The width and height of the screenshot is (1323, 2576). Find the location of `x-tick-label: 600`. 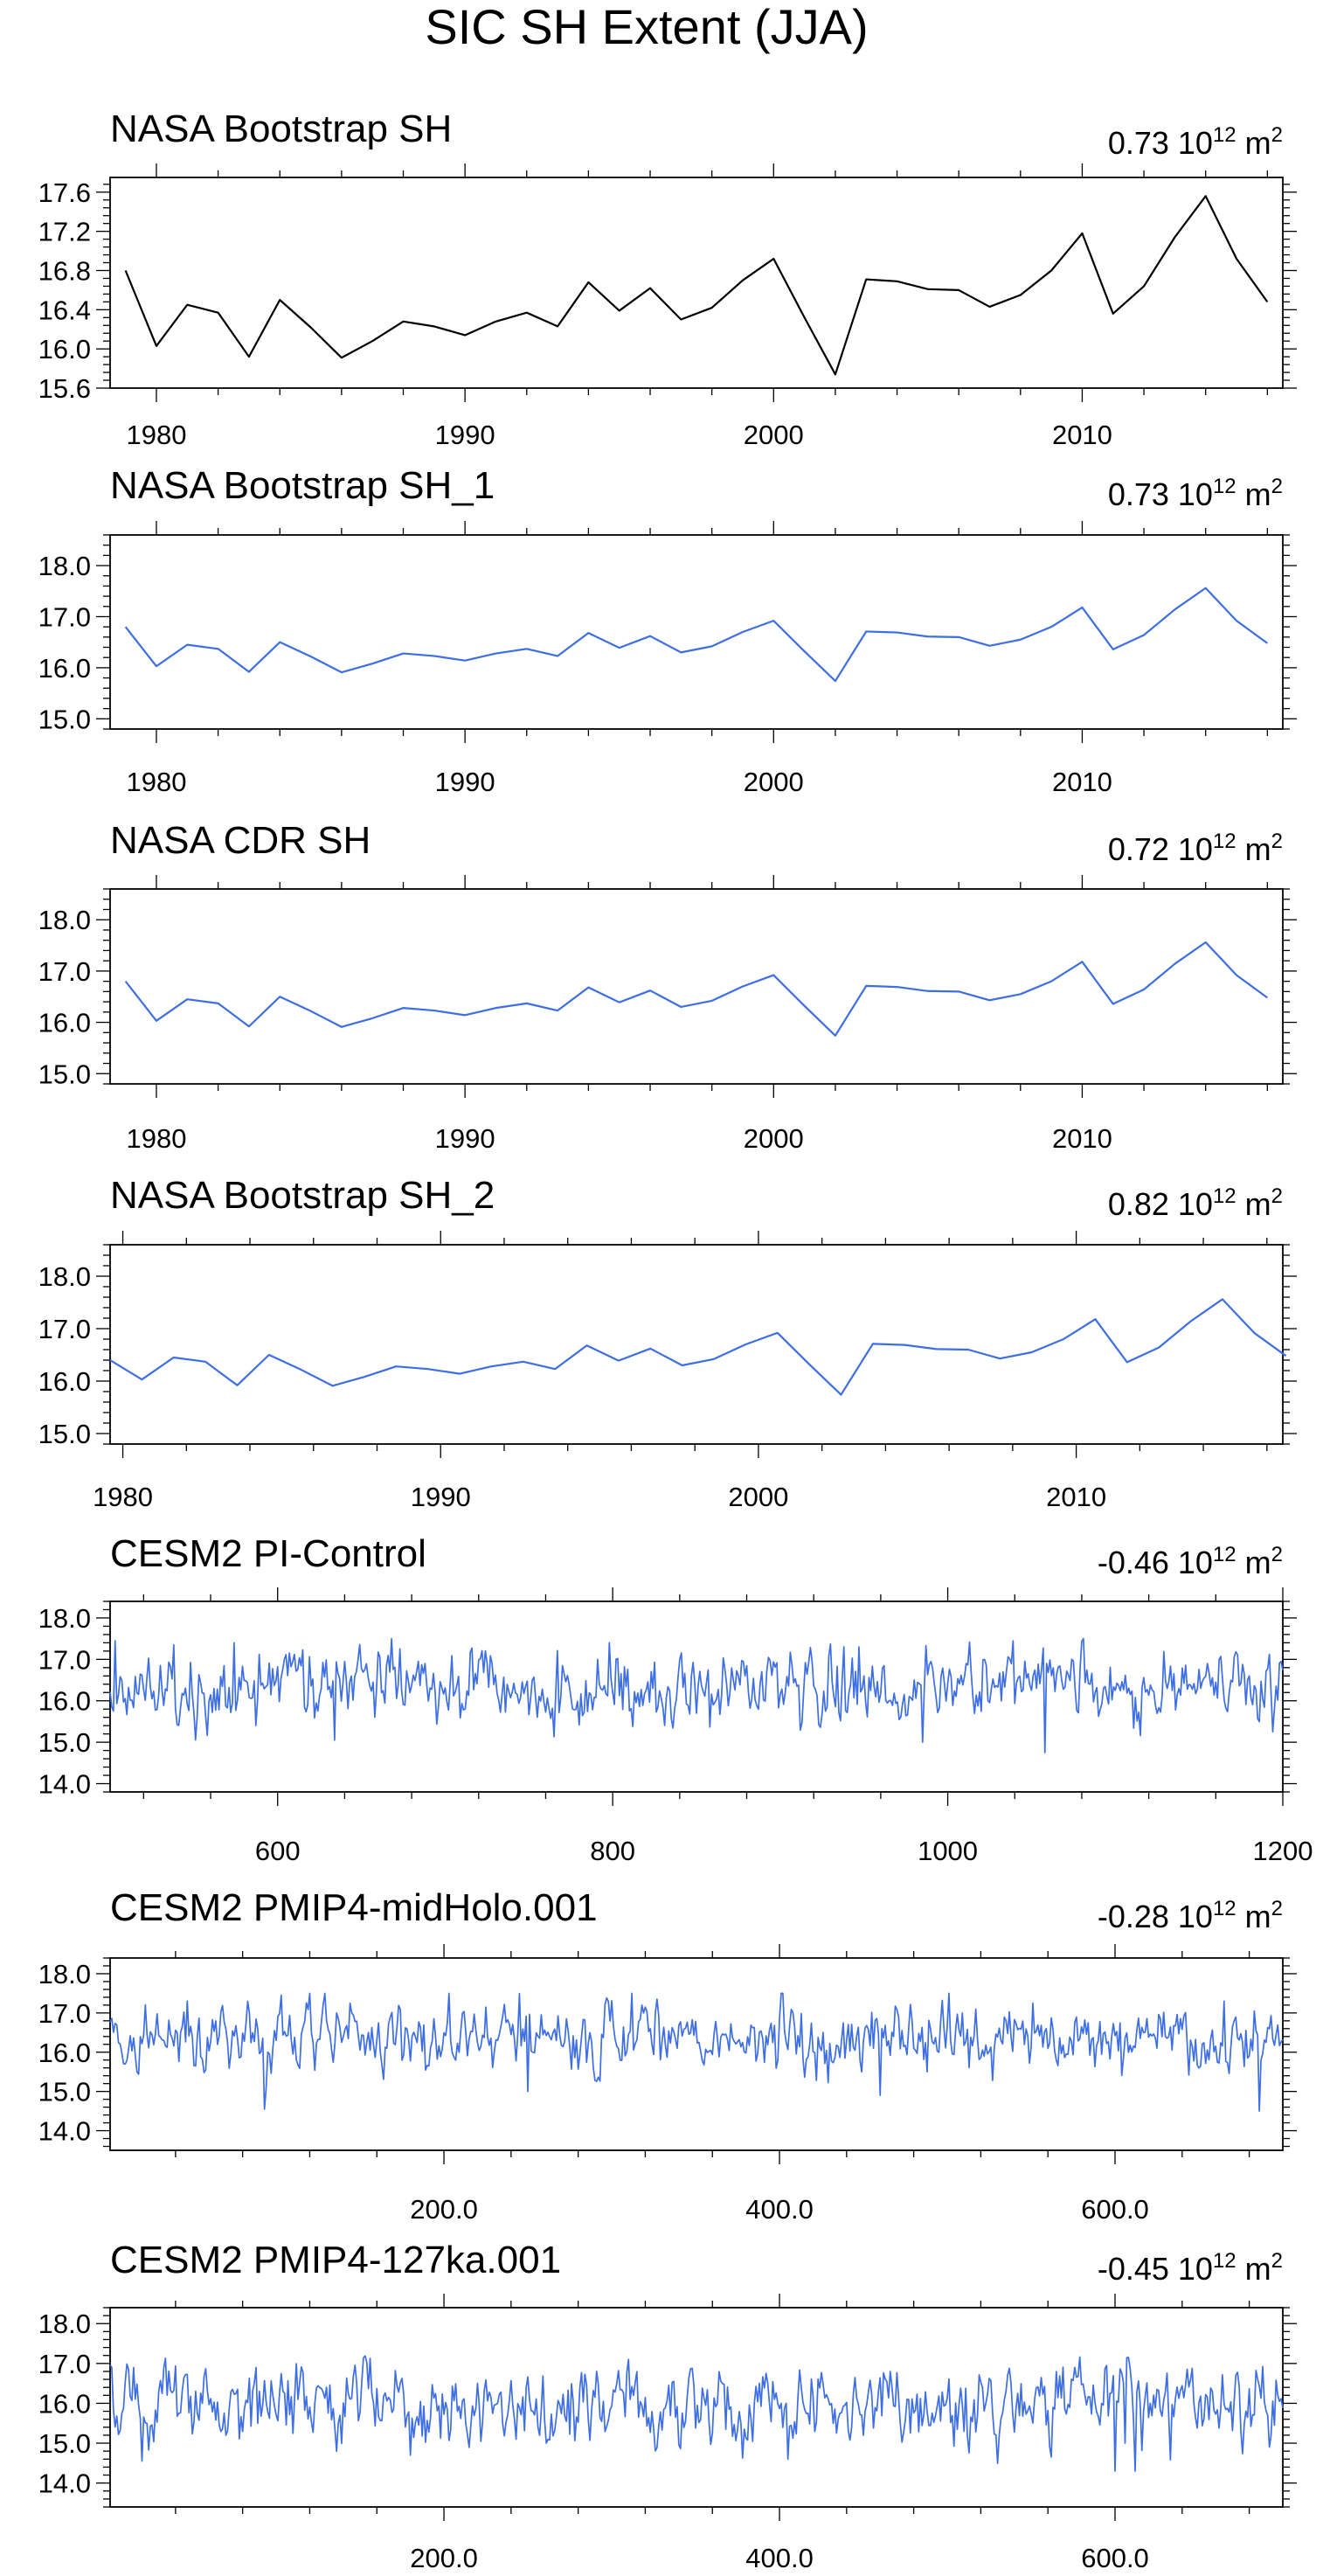

x-tick-label: 600 is located at coordinates (278, 1851).